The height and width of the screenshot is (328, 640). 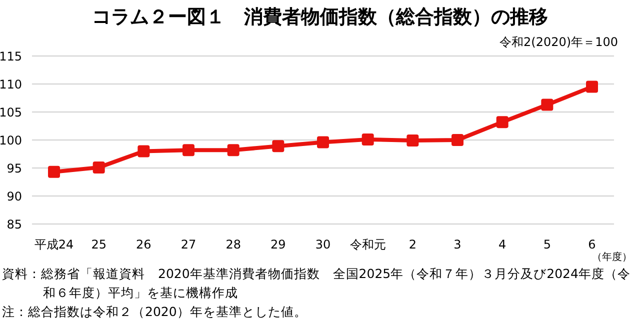 What do you see at coordinates (412, 245) in the screenshot?
I see `x-tick-label: 2` at bounding box center [412, 245].